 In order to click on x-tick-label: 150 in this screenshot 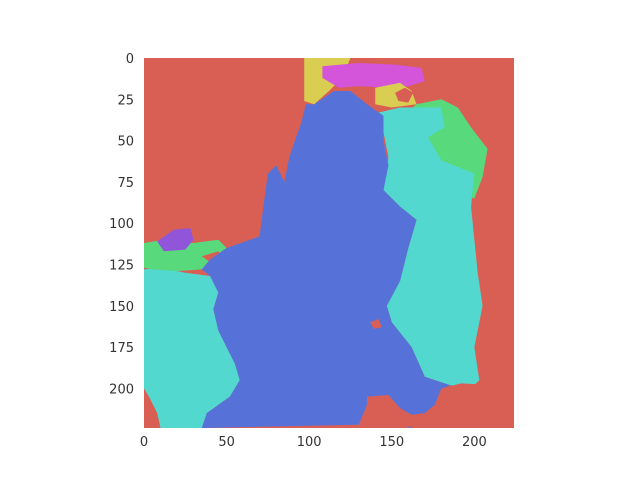, I will do `click(391, 442)`.